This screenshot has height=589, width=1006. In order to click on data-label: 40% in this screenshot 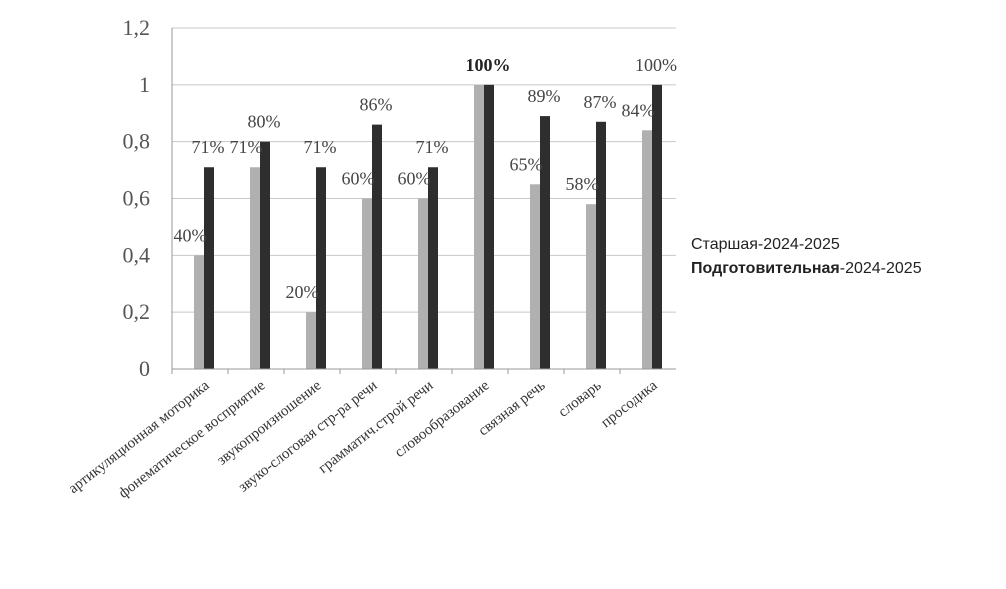, I will do `click(190, 235)`.